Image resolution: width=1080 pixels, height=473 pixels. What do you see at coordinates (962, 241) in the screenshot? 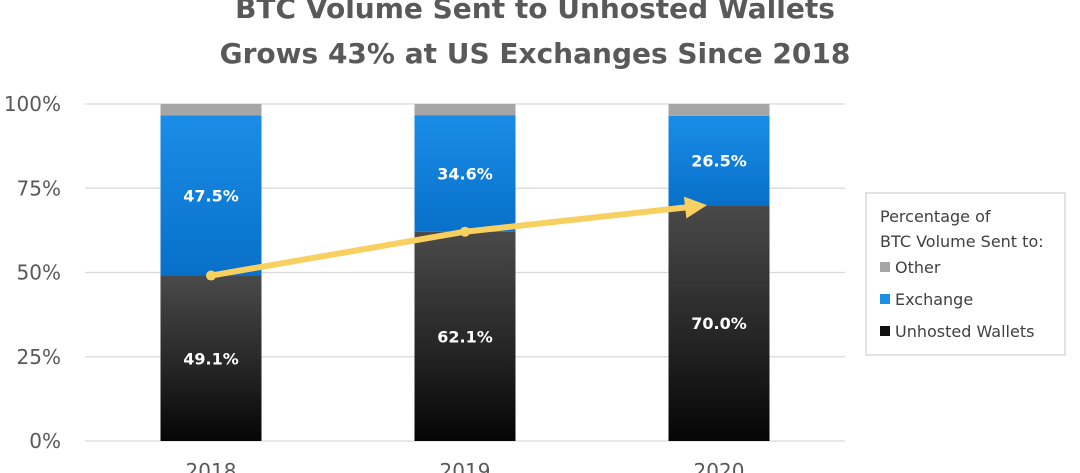
I see `legend-title-line-2: BTC Volume Sent to:` at bounding box center [962, 241].